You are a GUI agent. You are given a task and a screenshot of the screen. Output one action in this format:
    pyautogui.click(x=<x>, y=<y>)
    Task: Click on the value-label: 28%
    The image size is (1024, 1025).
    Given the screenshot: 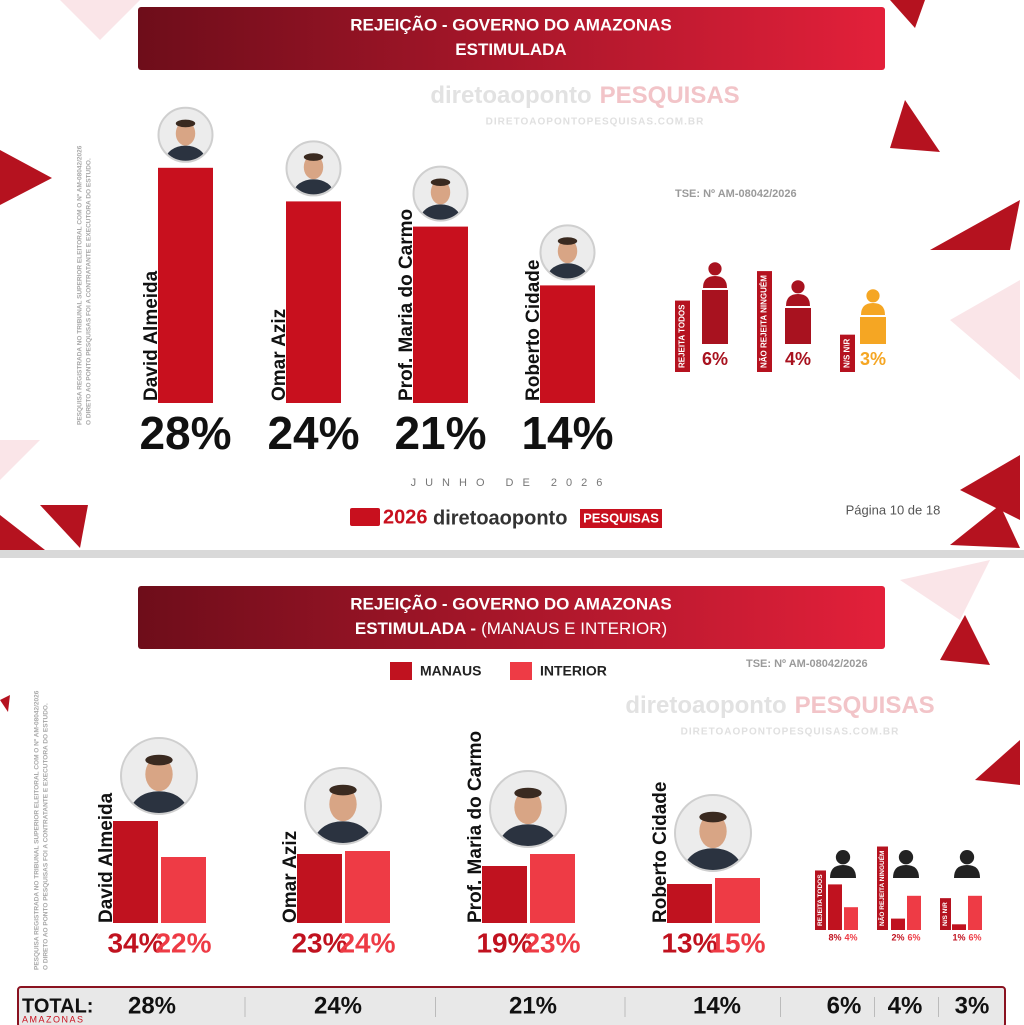 What is the action you would take?
    pyautogui.click(x=185, y=433)
    